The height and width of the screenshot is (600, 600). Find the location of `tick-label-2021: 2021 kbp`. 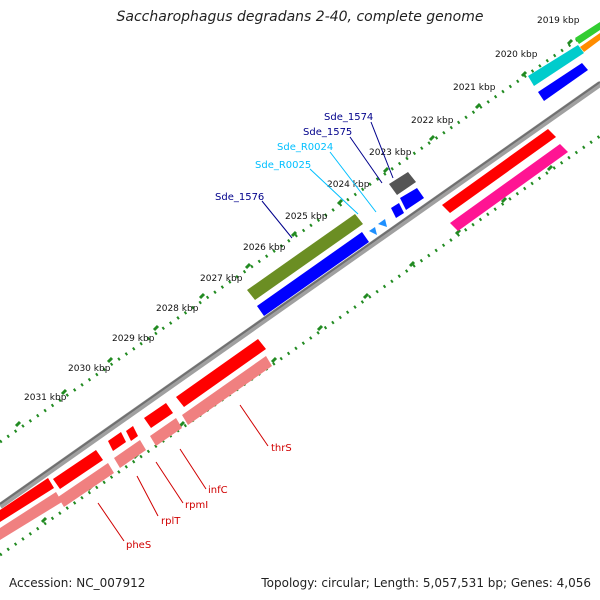

tick-label-2021: 2021 kbp is located at coordinates (474, 88).